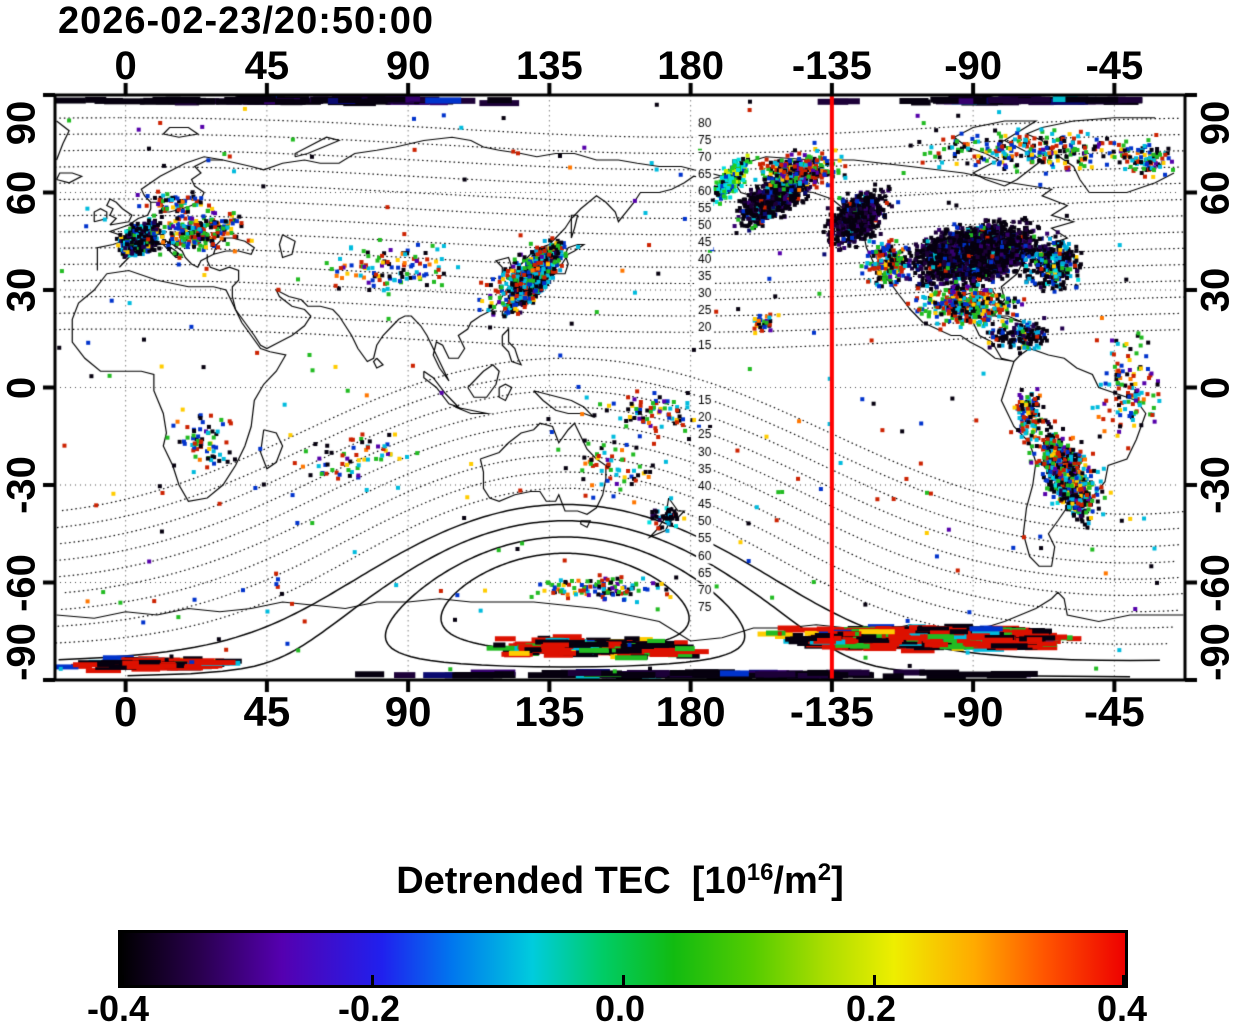 The height and width of the screenshot is (1024, 1240). What do you see at coordinates (125, 66) in the screenshot?
I see `lon-tick-label-top: 0` at bounding box center [125, 66].